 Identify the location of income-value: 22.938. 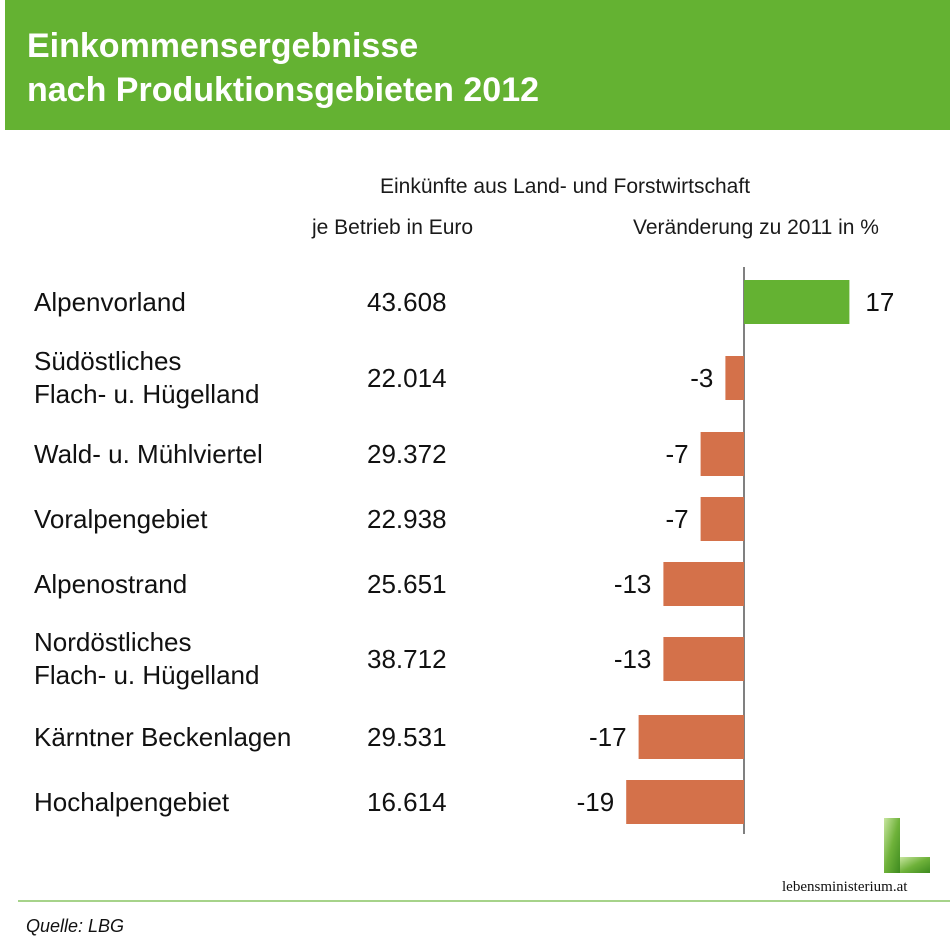
(407, 518).